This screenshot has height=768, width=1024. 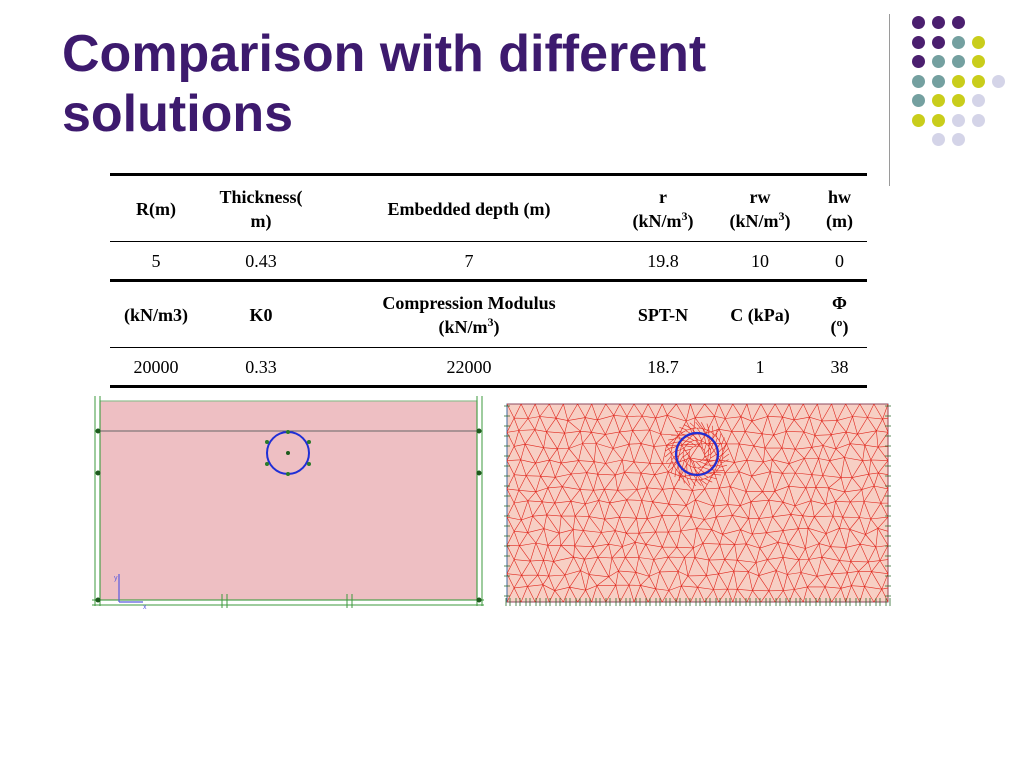 What do you see at coordinates (288, 453) in the screenshot?
I see `tunnel-nodes` at bounding box center [288, 453].